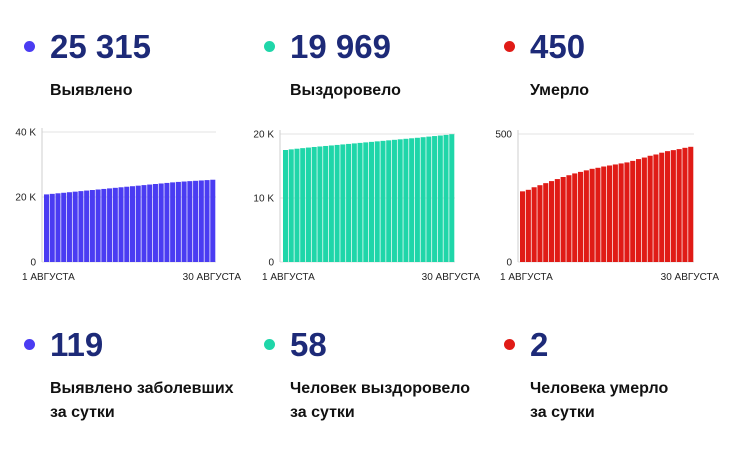 The width and height of the screenshot is (748, 450). What do you see at coordinates (82, 412) in the screenshot?
I see `daily-detected-label-line2: за сутки` at bounding box center [82, 412].